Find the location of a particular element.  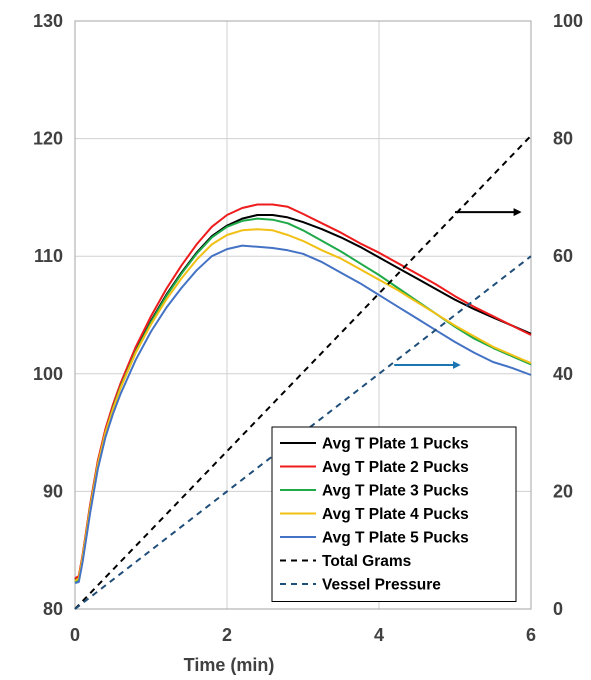

legend-entry: Avg T Plate 3 Pucks is located at coordinates (395, 491).